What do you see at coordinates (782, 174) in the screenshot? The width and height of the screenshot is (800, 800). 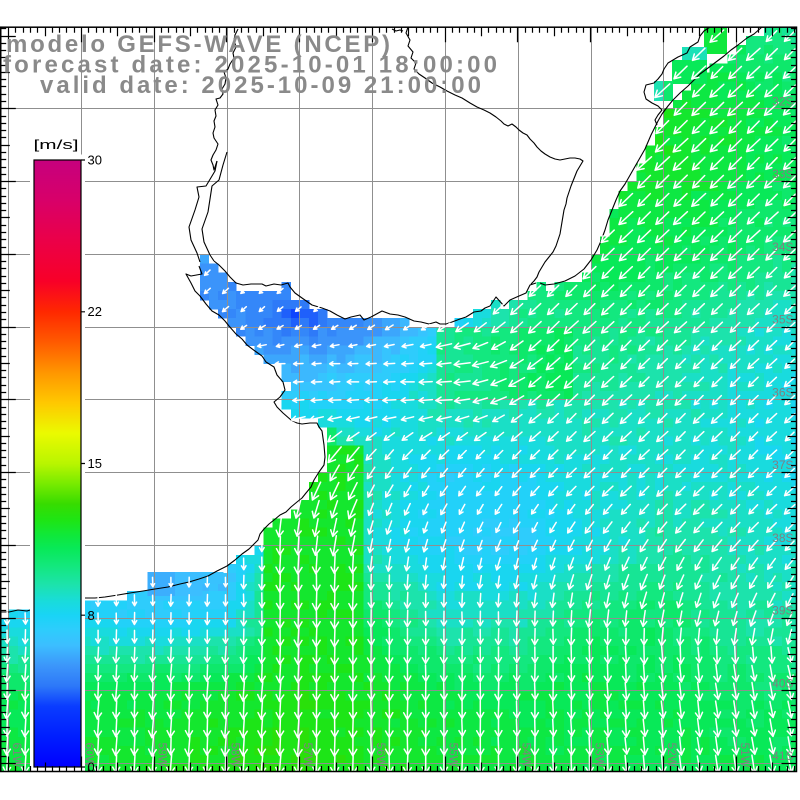 I see `svg-text: 33S` at bounding box center [782, 174].